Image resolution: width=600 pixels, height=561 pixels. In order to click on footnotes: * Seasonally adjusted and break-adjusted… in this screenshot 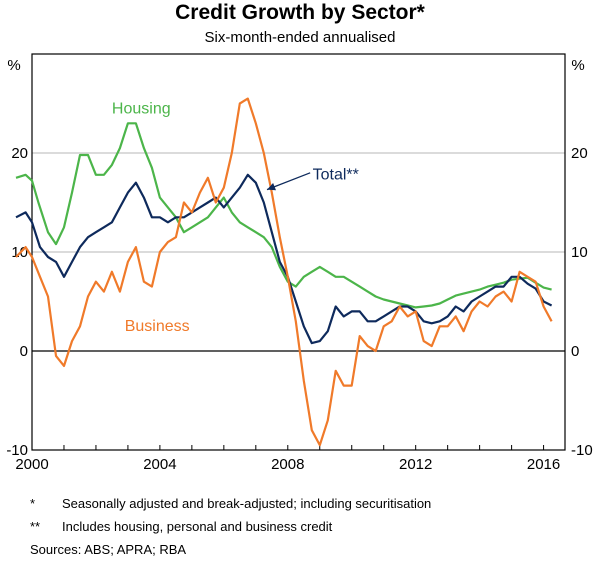, I will do `click(310, 526)`.